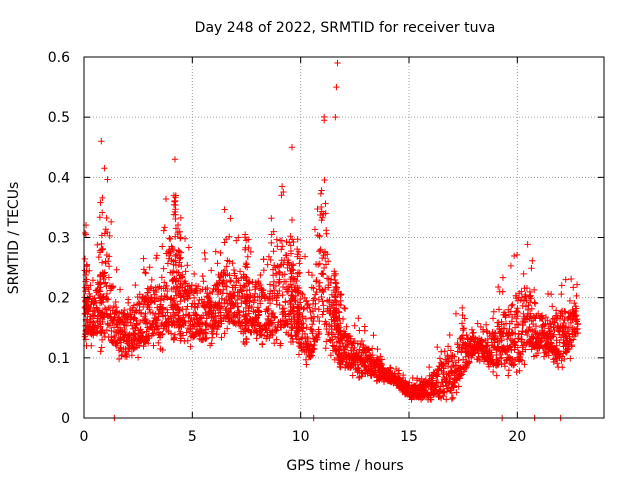  What do you see at coordinates (409, 437) in the screenshot?
I see `x-tick-label: 15` at bounding box center [409, 437].